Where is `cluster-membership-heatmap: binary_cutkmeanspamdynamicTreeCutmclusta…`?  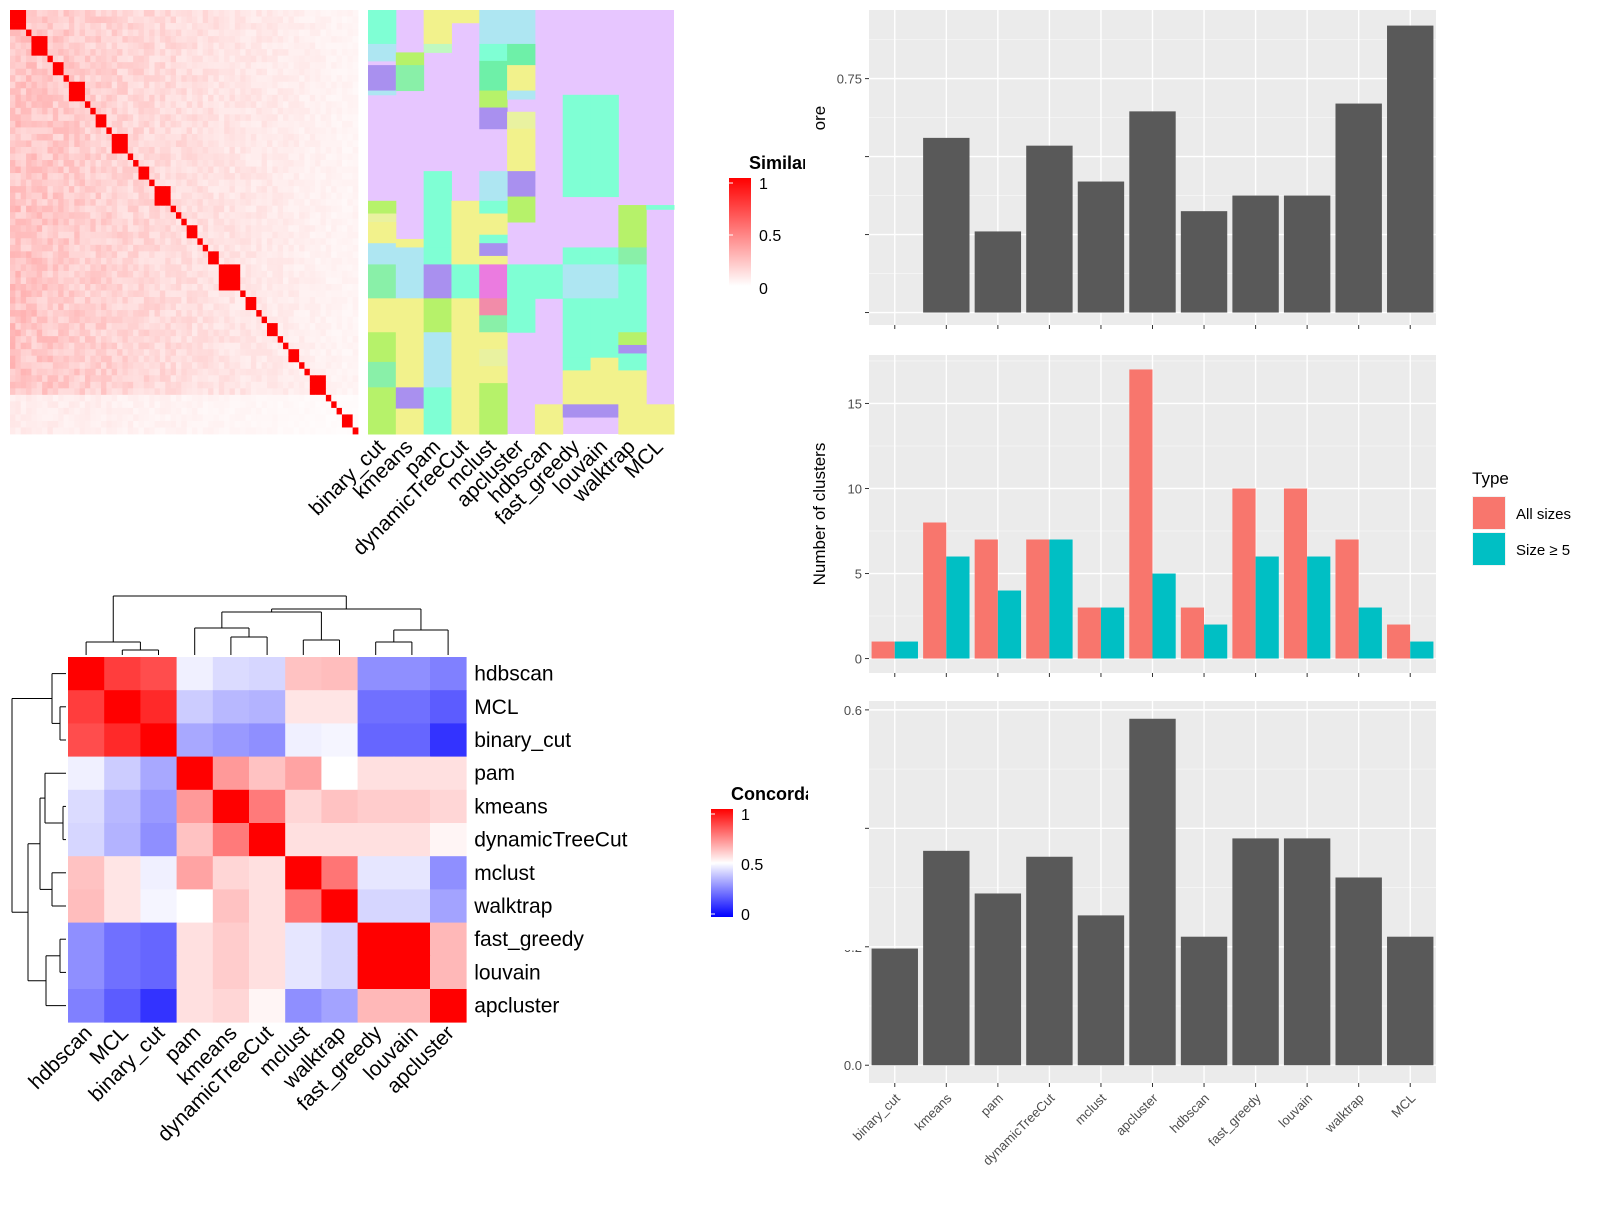
cluster-membership-heatmap: binary_cutkmeanspamdynamicTreeCutmclusta… is located at coordinates (490, 285).